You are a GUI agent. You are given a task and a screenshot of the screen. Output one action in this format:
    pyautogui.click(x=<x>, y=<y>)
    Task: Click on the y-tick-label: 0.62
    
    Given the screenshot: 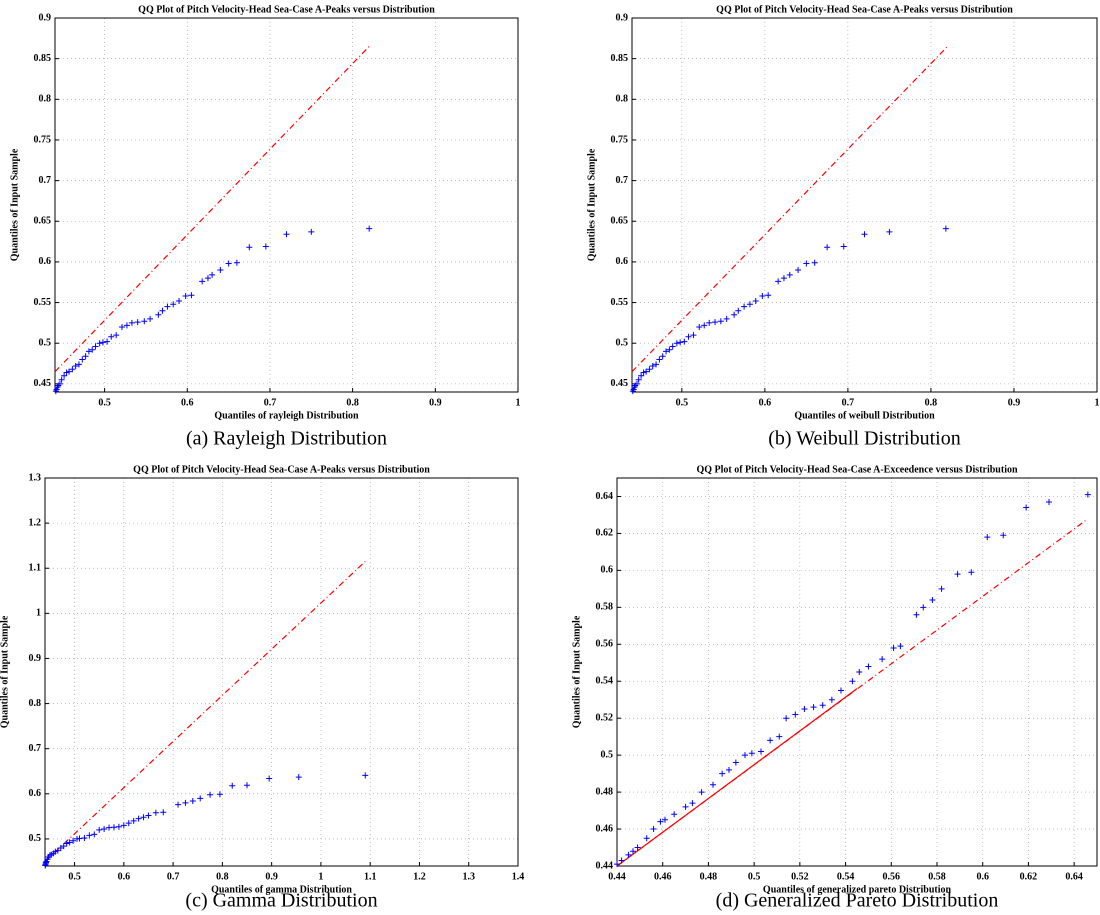 What is the action you would take?
    pyautogui.click(x=605, y=533)
    